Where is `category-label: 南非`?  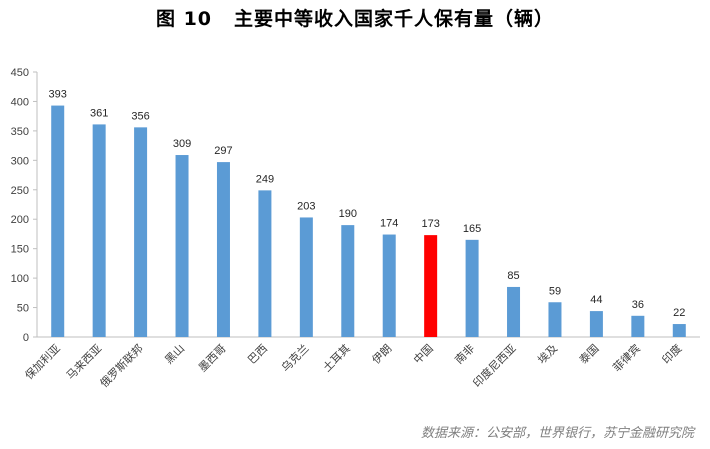
category-label: 南非 is located at coordinates (464, 354).